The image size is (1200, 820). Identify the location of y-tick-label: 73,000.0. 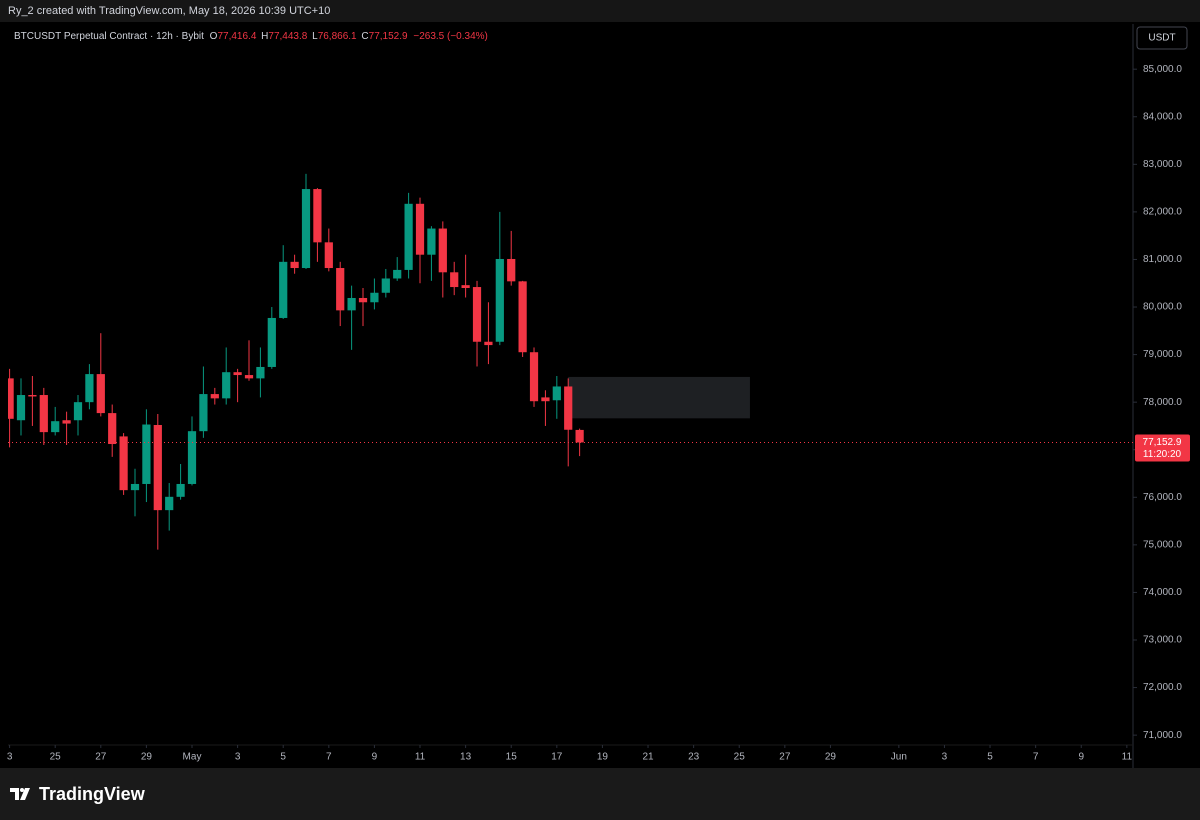
(1162, 640).